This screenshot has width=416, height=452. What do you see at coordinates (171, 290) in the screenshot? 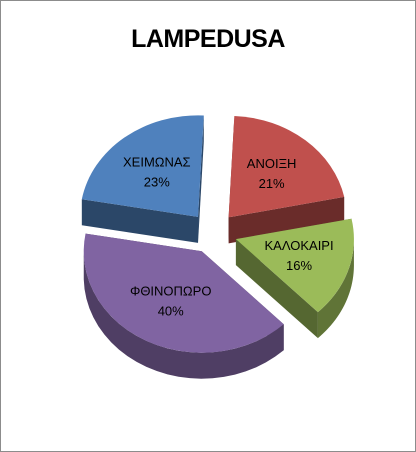
I see `slice-category-label: ΦΘΙΝΟΠΩΡΟ` at bounding box center [171, 290].